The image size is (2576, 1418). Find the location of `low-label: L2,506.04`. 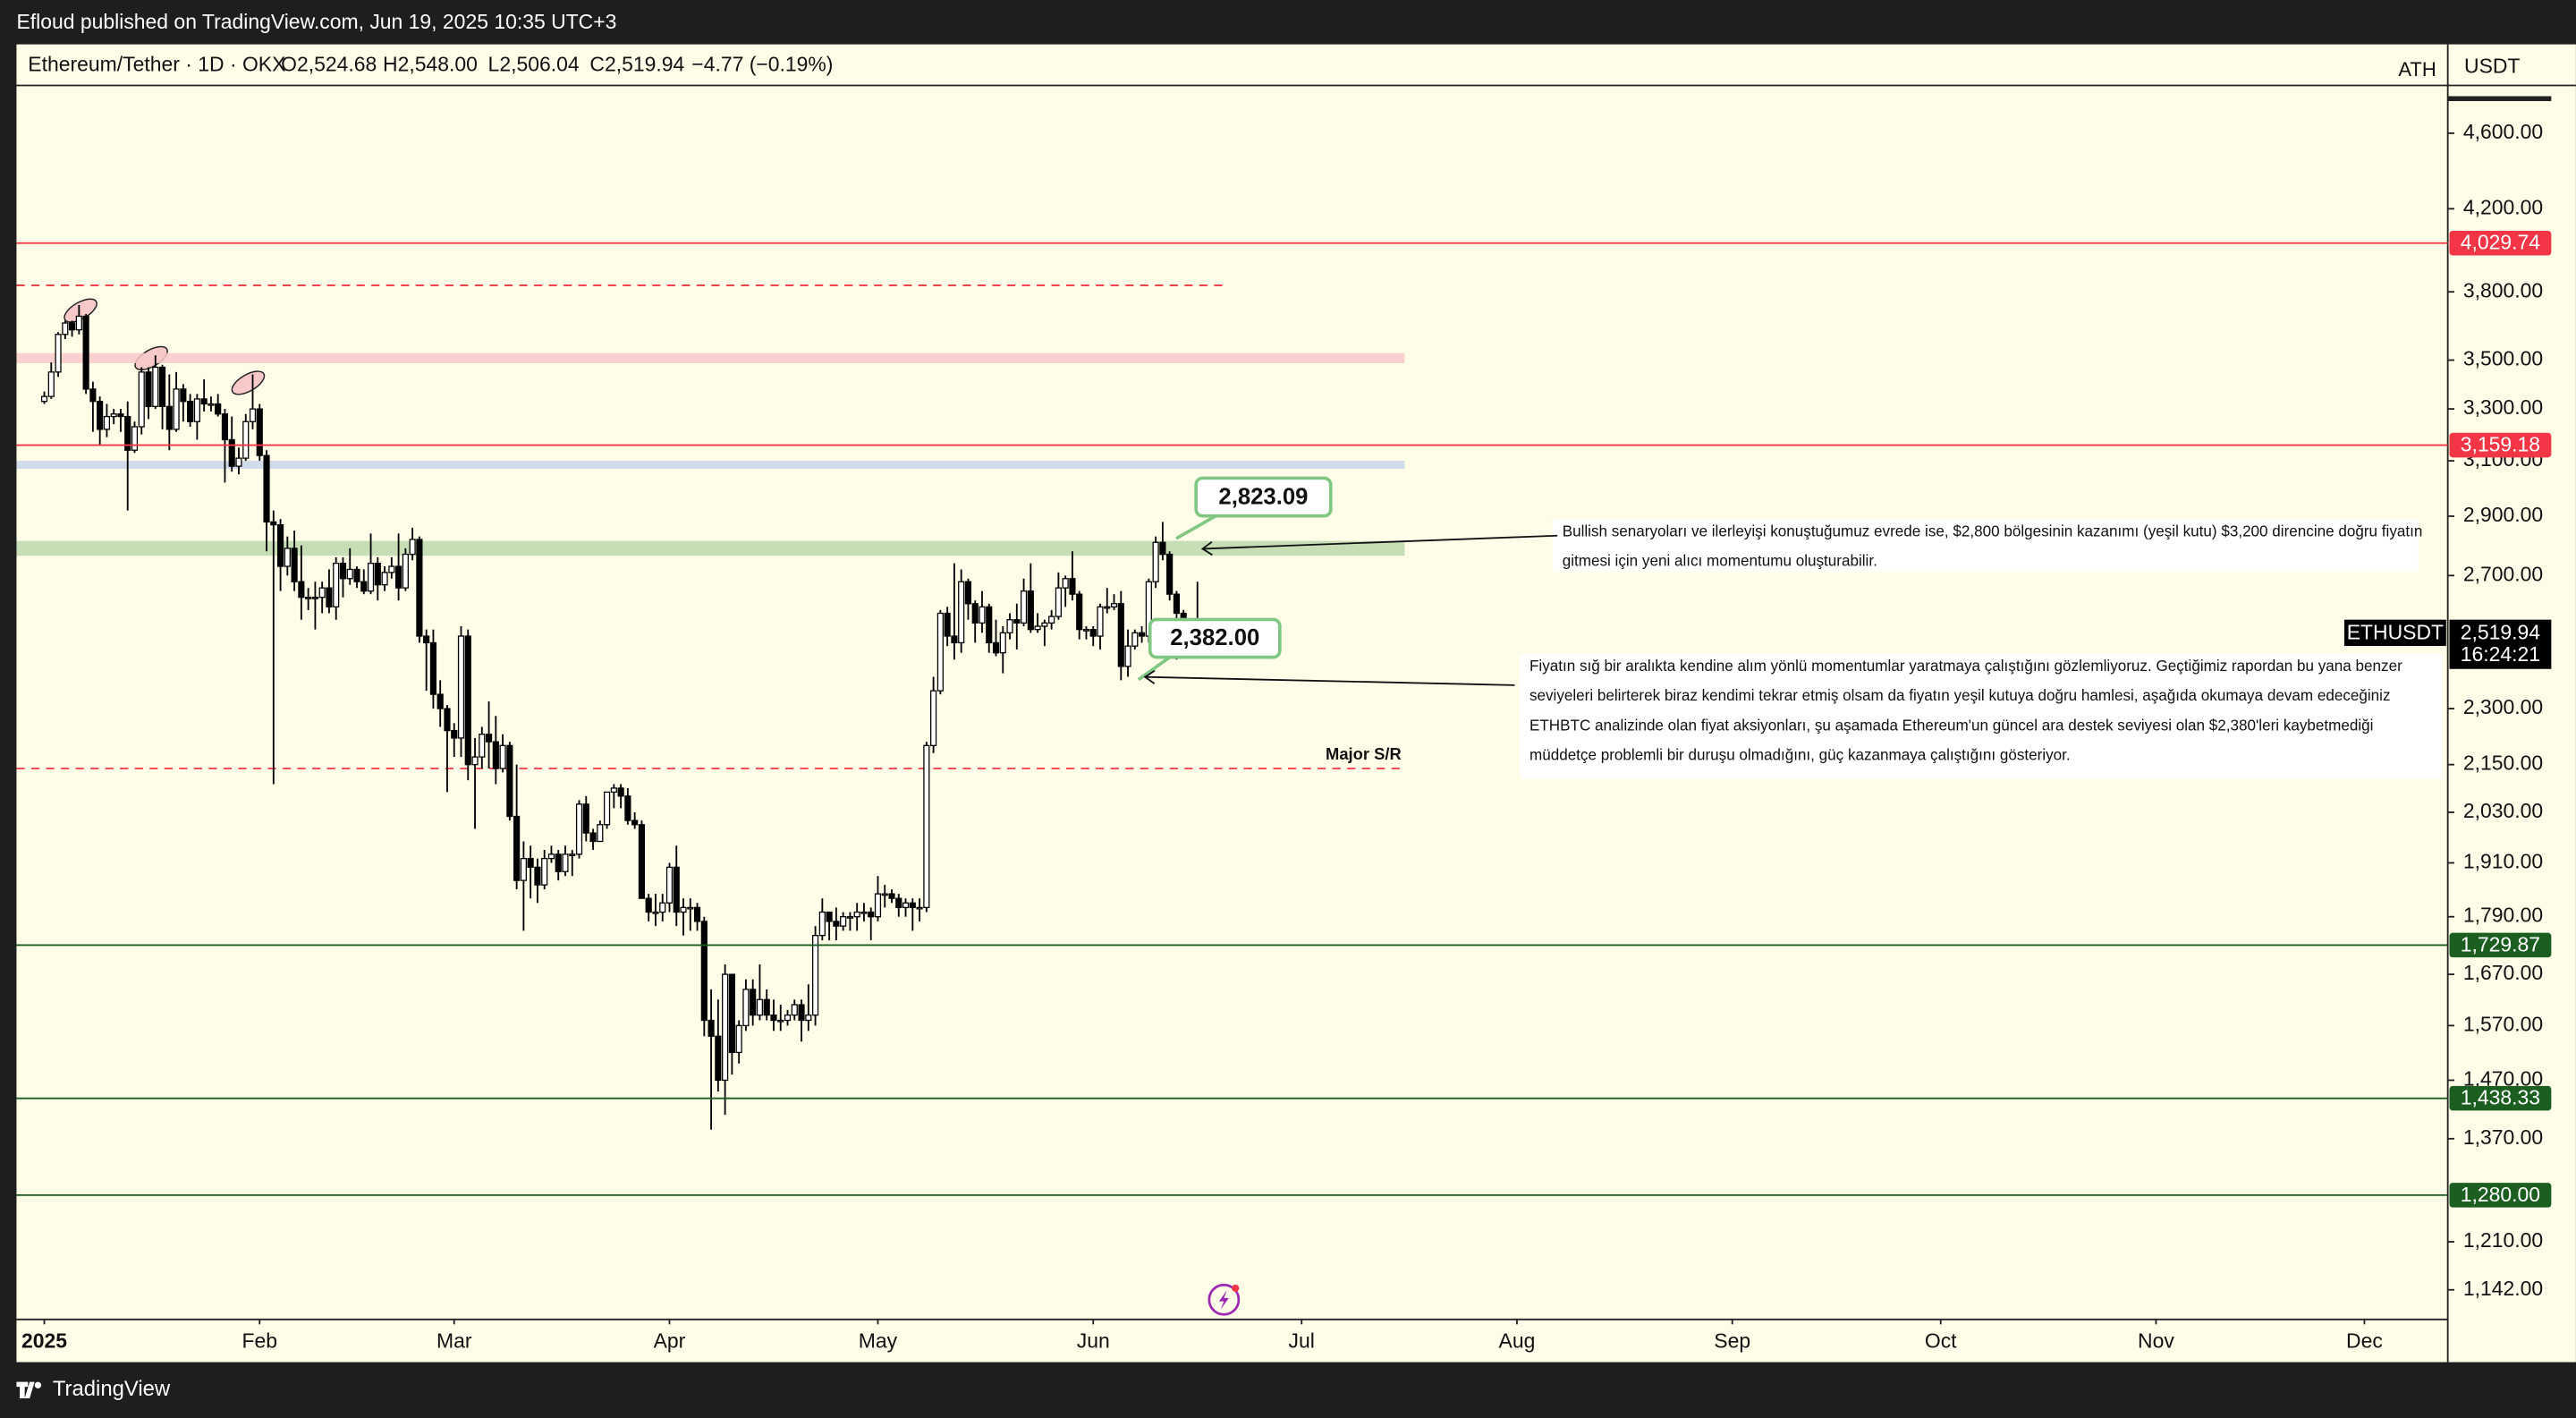

low-label: L2,506.04 is located at coordinates (534, 64).